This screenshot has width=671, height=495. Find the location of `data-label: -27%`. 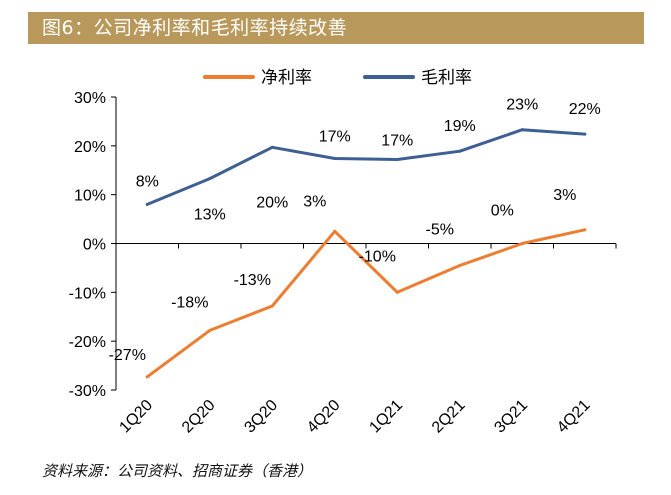

data-label: -27% is located at coordinates (127, 355).